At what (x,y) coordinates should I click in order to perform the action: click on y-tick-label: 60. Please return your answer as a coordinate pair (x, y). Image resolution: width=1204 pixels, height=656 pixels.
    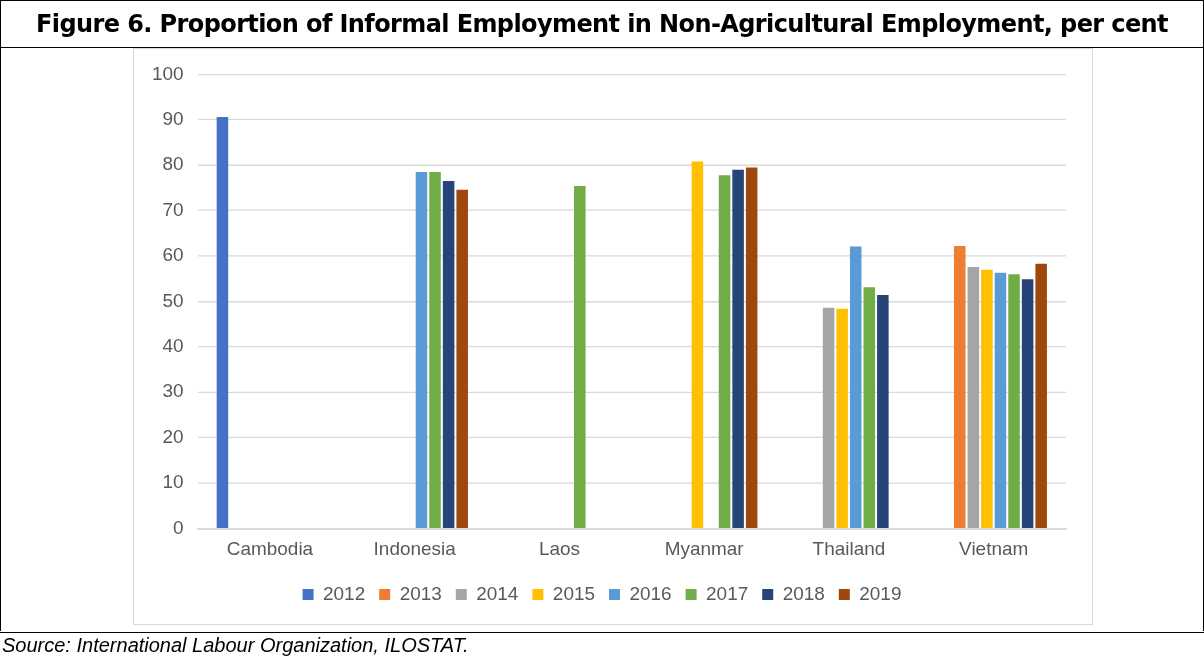
    Looking at the image, I should click on (173, 255).